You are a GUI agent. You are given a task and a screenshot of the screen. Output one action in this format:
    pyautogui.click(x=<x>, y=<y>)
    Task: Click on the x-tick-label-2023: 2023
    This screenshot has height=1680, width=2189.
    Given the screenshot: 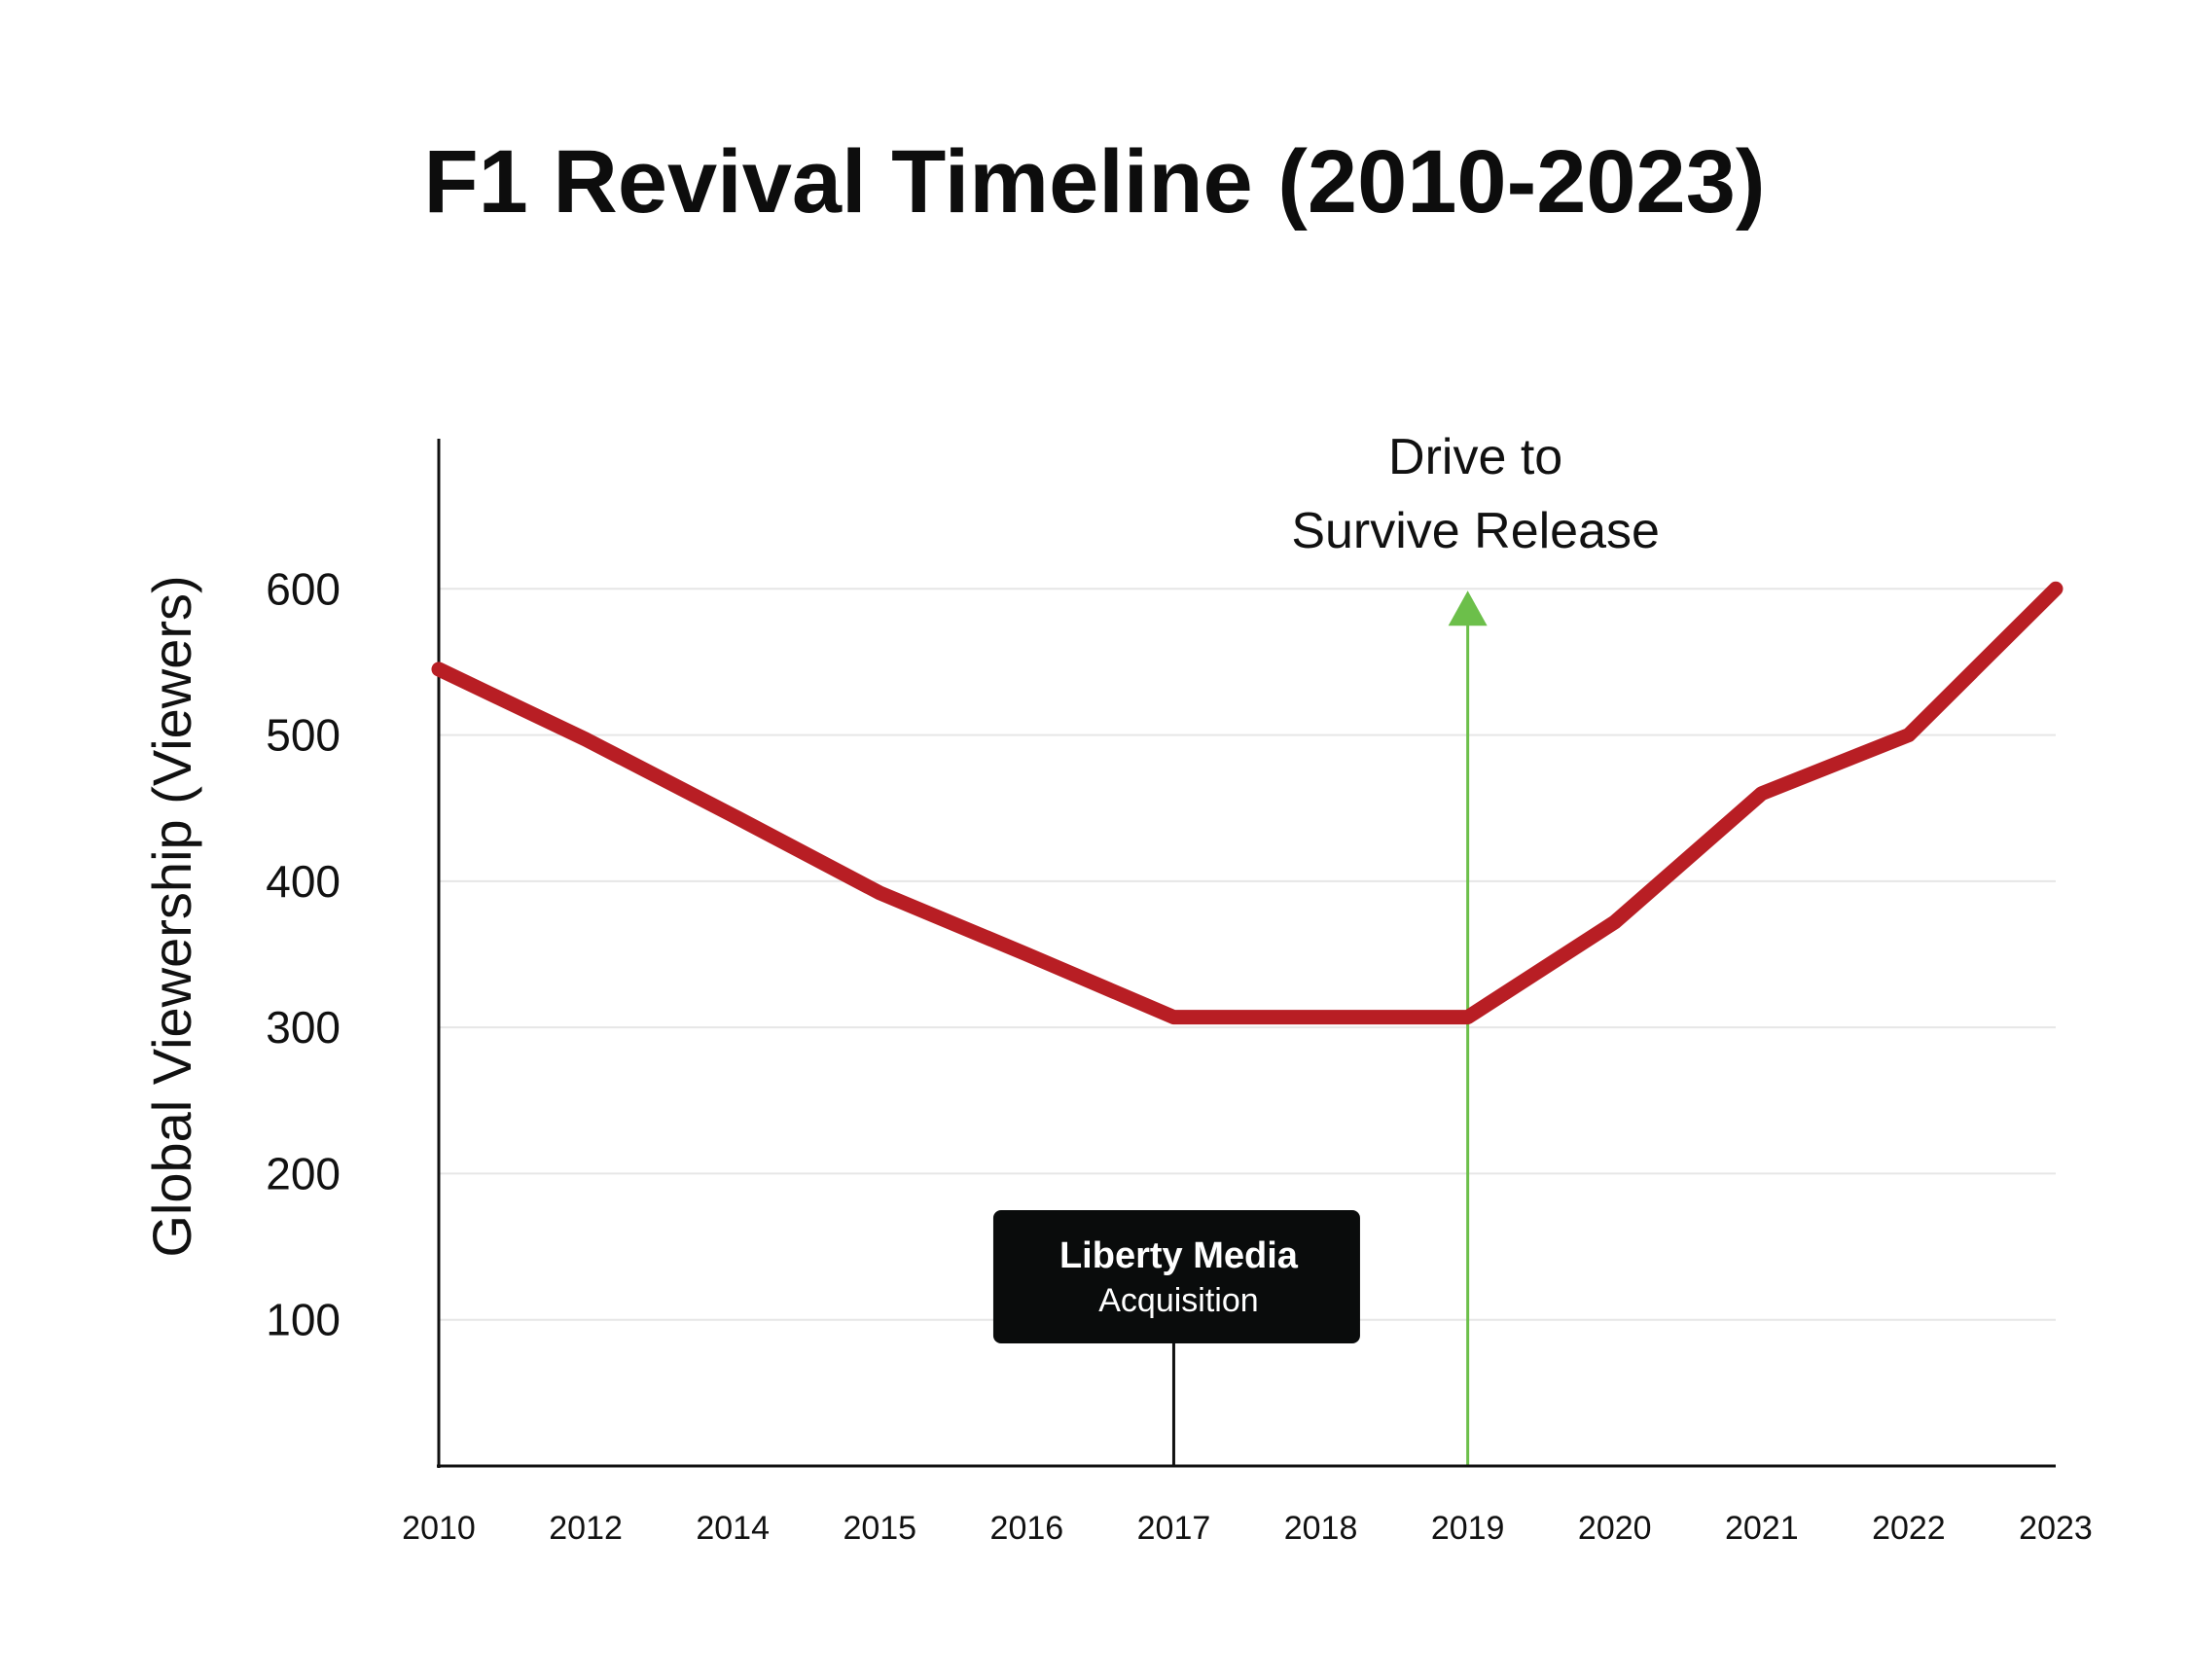 What is the action you would take?
    pyautogui.click(x=2056, y=1528)
    